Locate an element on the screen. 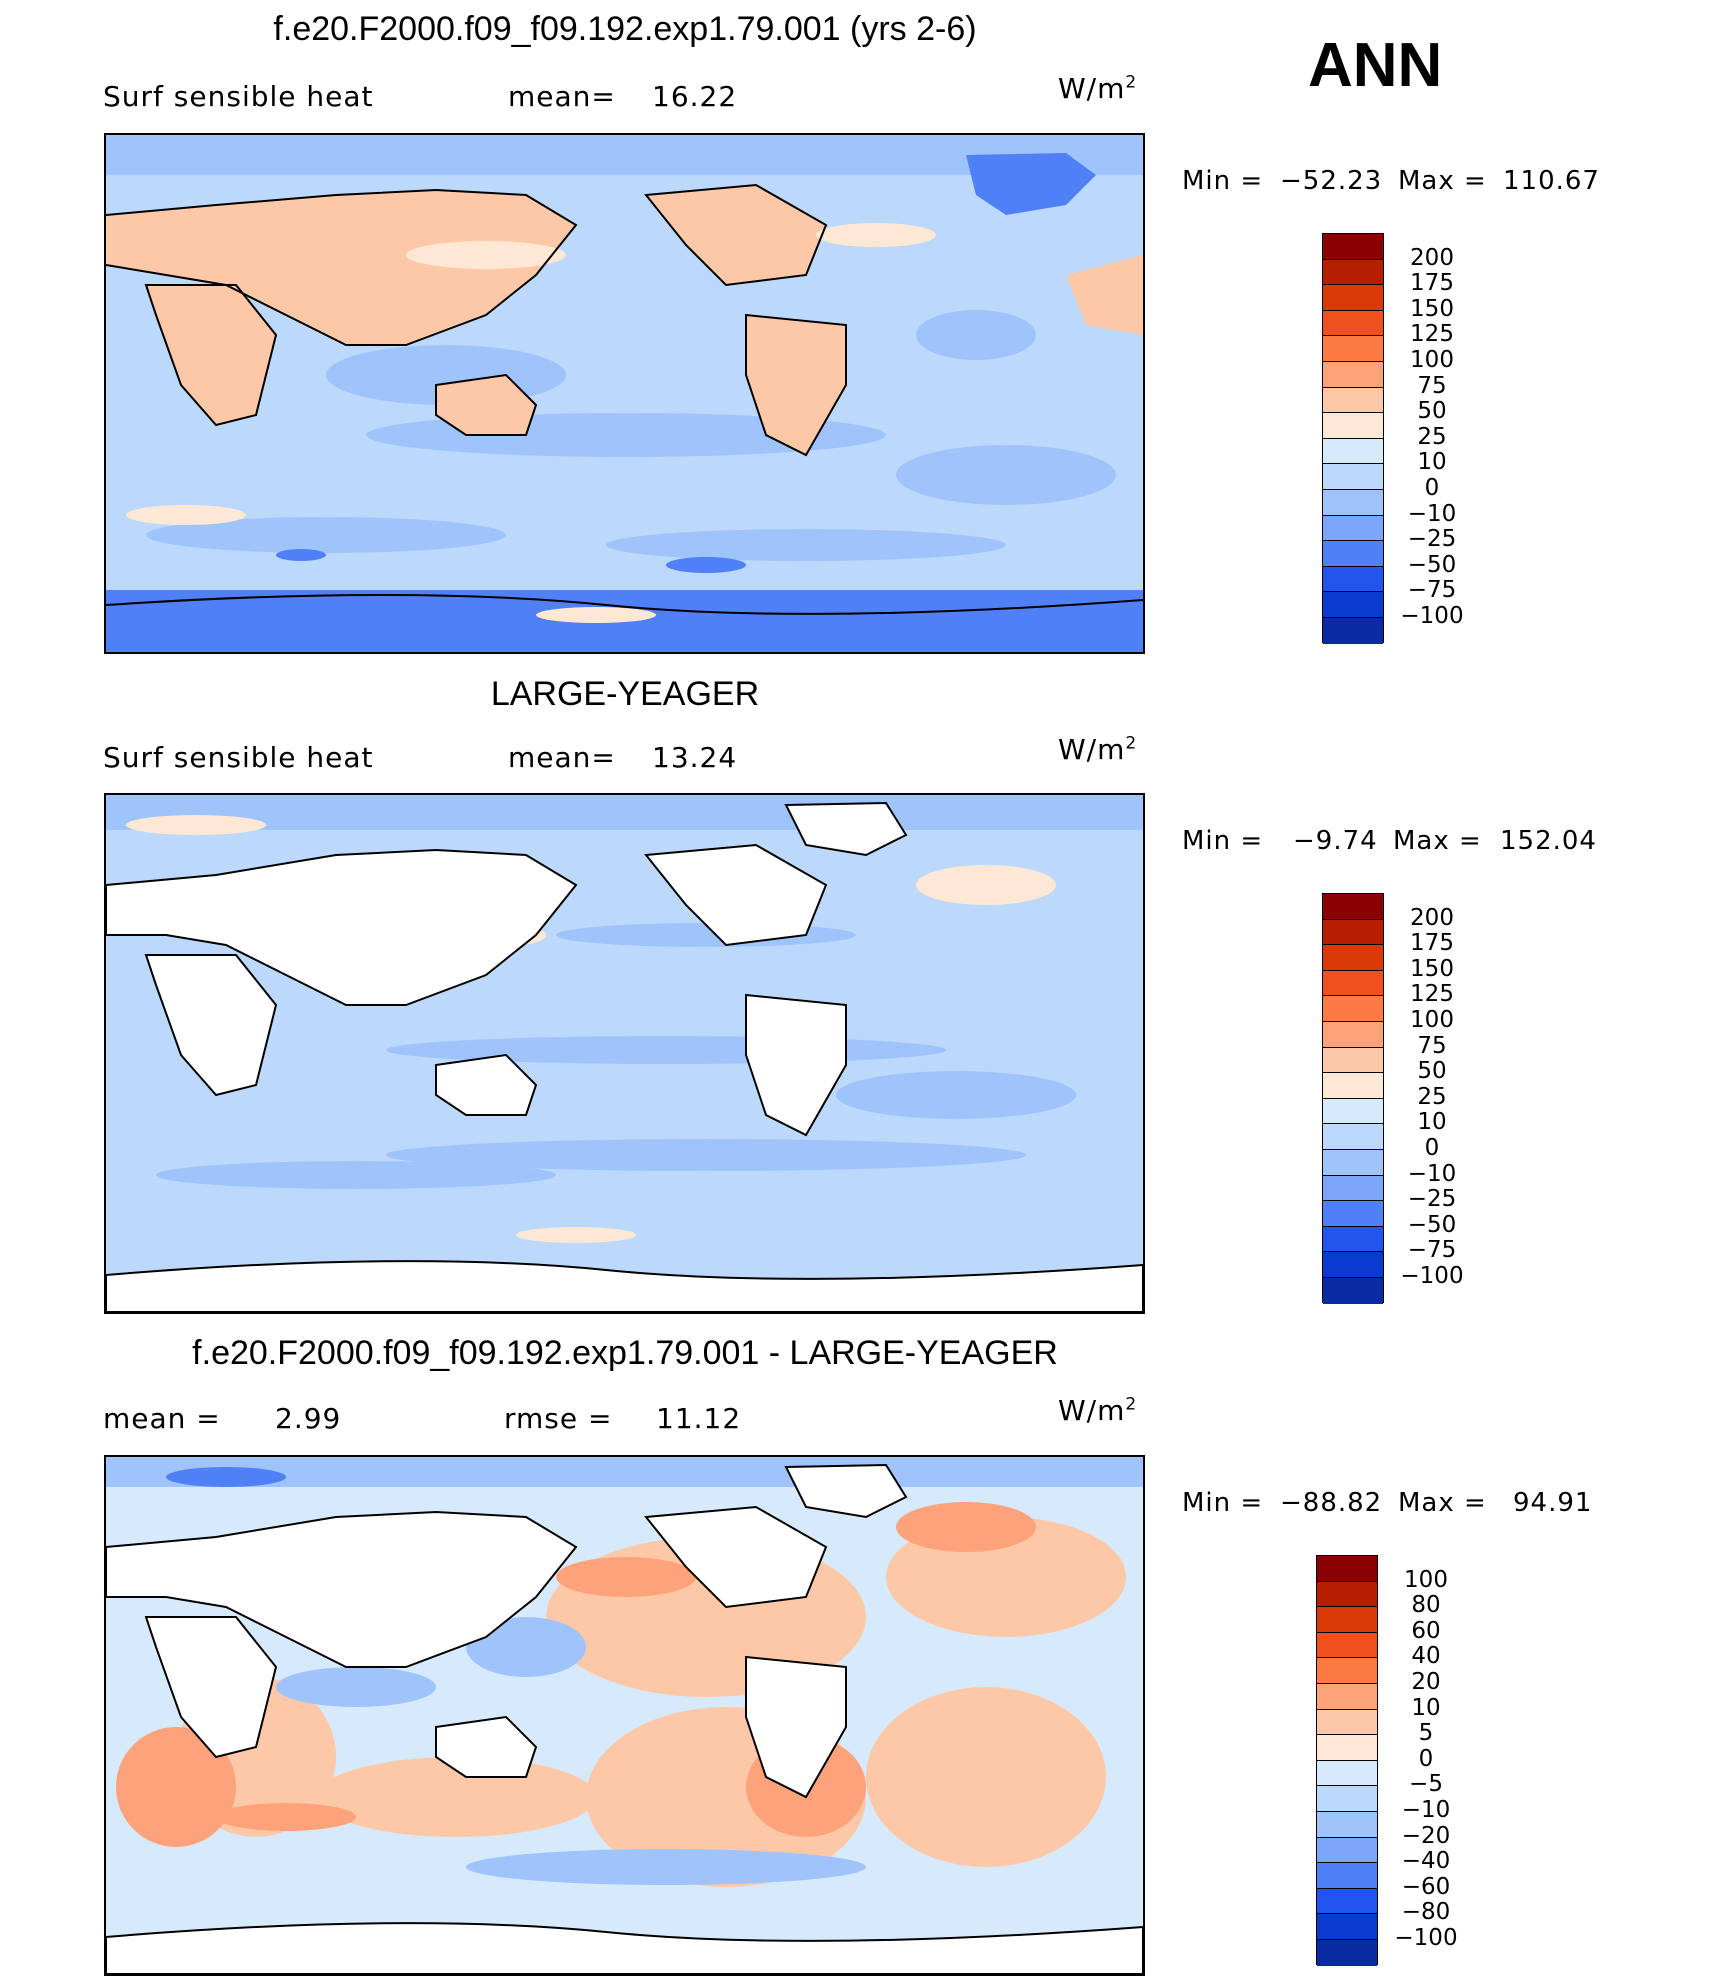 The height and width of the screenshot is (1979, 1710). panel1-mean-value: 16.22 is located at coordinates (695, 96).